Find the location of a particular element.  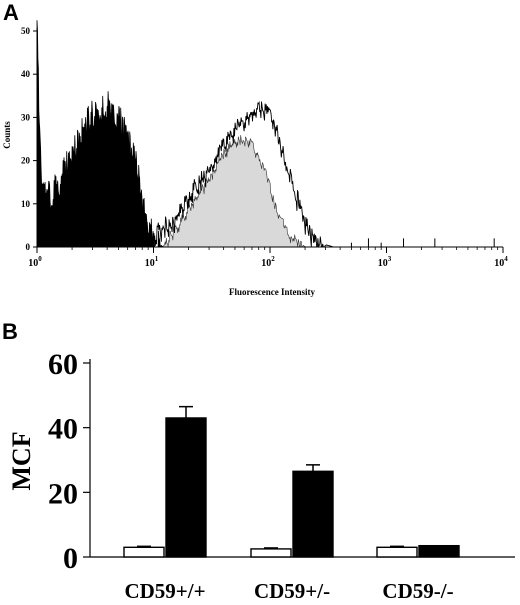

x-axis-title: Fluorescence Intensity is located at coordinates (272, 292).